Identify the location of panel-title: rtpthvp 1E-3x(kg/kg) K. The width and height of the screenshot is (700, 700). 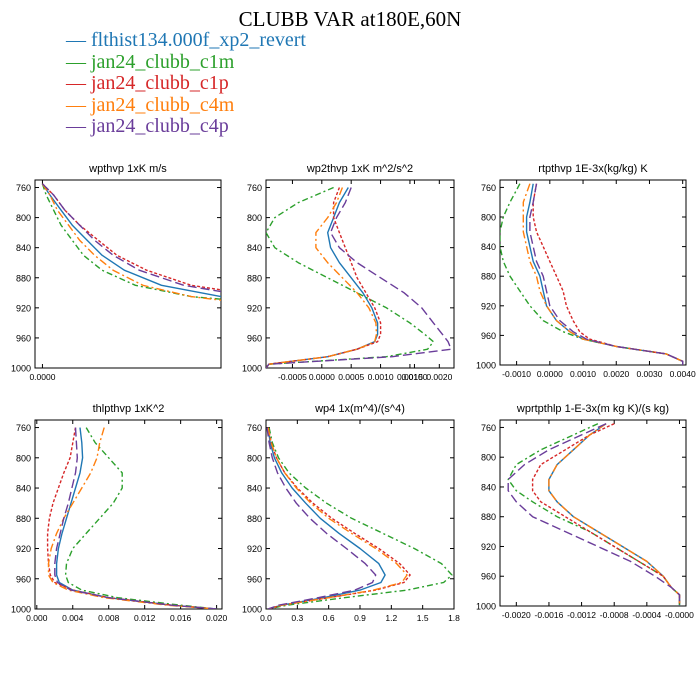
(593, 169).